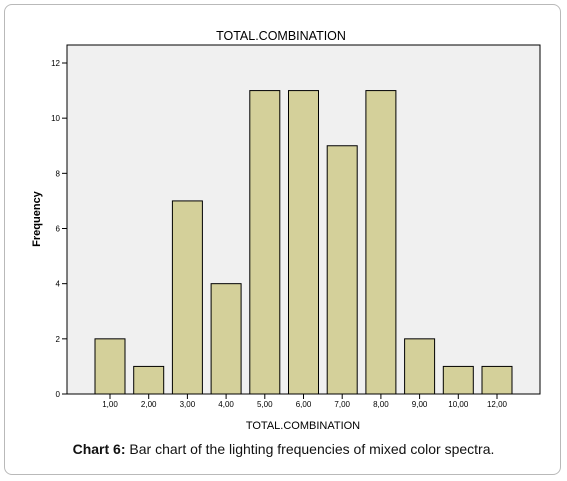  I want to click on y-tick-label: 10, so click(55, 118).